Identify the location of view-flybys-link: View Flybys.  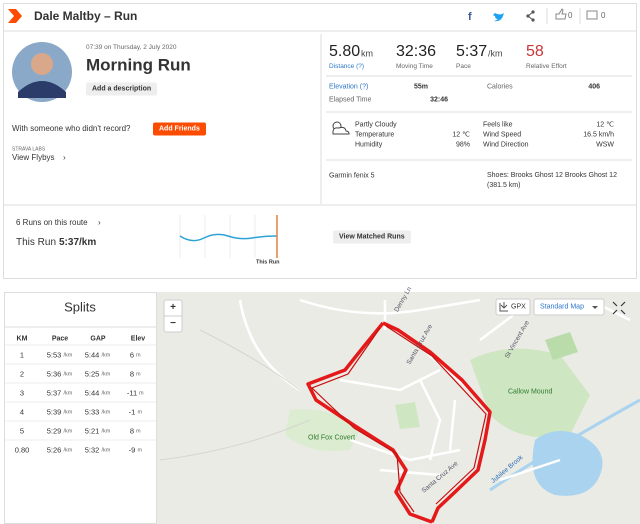
(33, 157).